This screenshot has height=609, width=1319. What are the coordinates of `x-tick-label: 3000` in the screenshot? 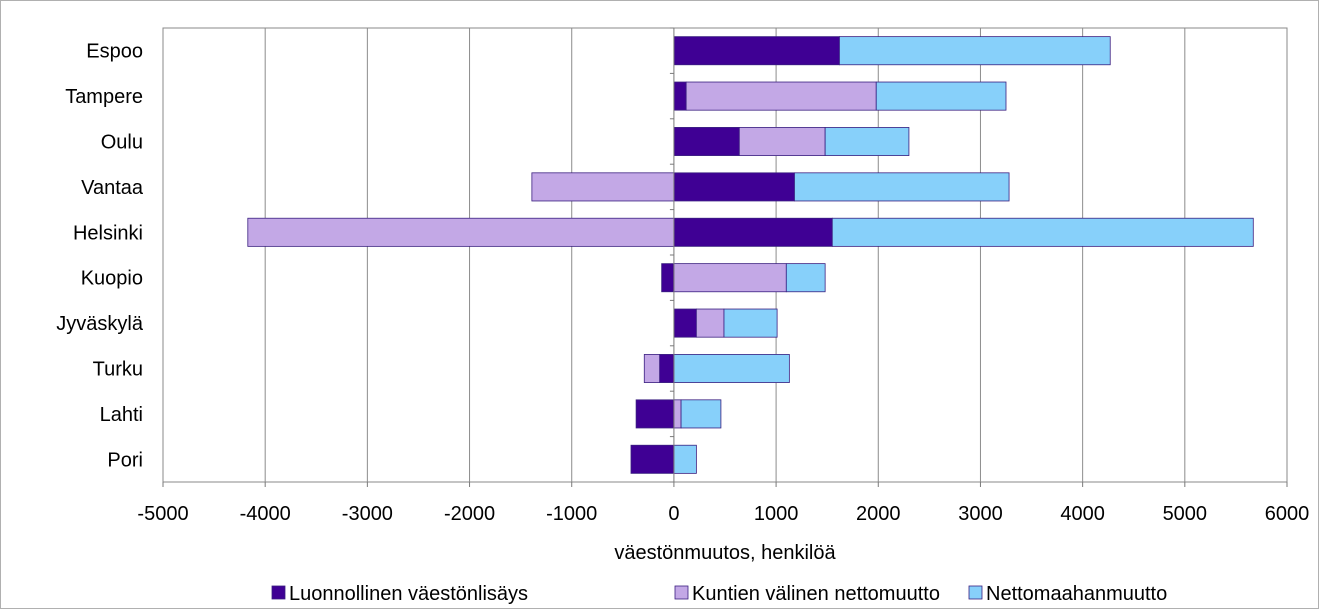 It's located at (980, 514).